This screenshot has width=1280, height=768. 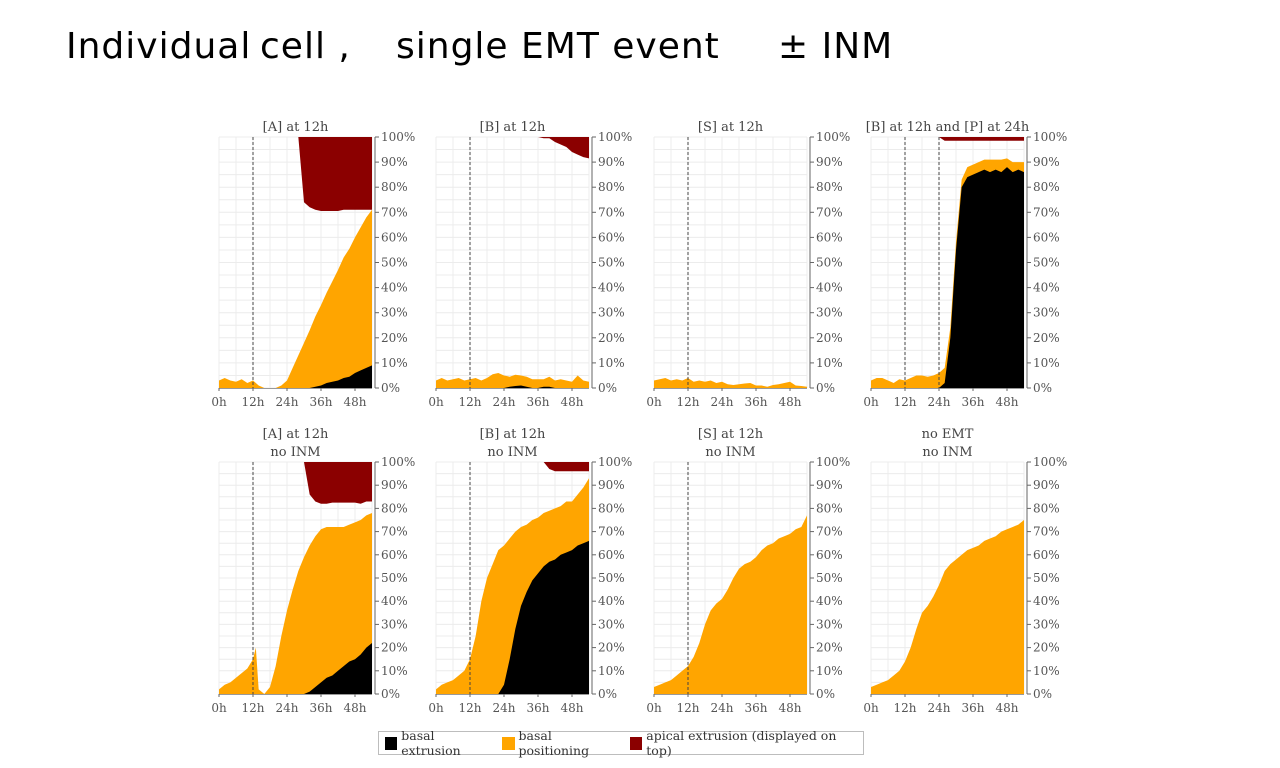 I want to click on subplot-title: [B] at 12h and [P] at 24h, so click(x=948, y=127).